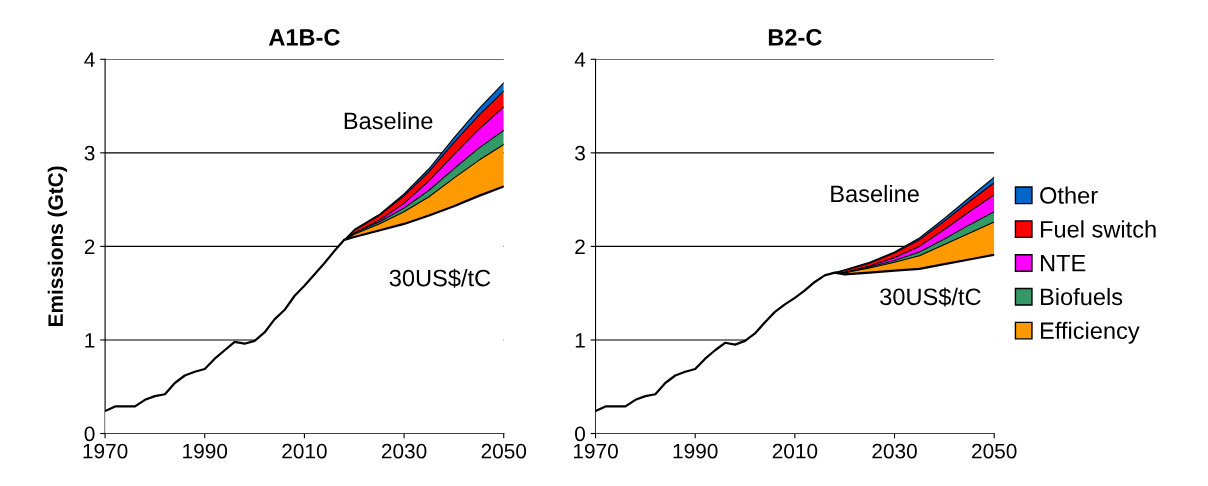  Describe the element at coordinates (795, 37) in the screenshot. I see `chart-title: B2-C` at that location.